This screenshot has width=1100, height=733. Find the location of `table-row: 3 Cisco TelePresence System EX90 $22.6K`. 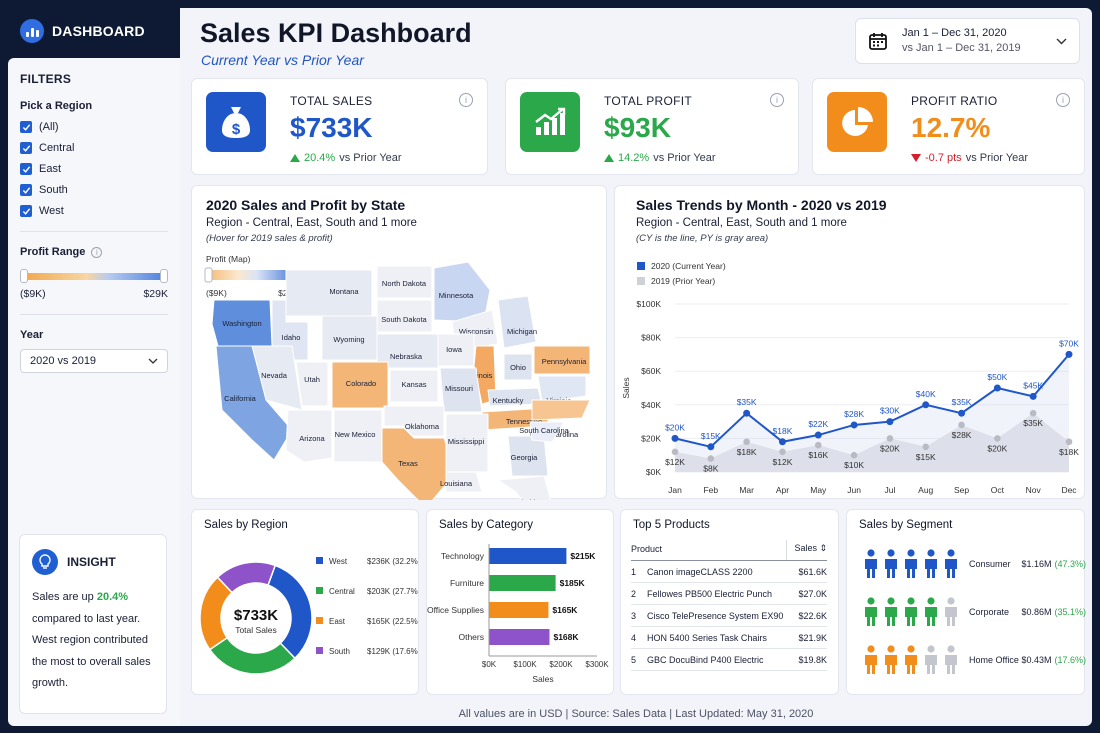

table-row: 3 Cisco TelePresence System EX90 $22.6K is located at coordinates (729, 615).